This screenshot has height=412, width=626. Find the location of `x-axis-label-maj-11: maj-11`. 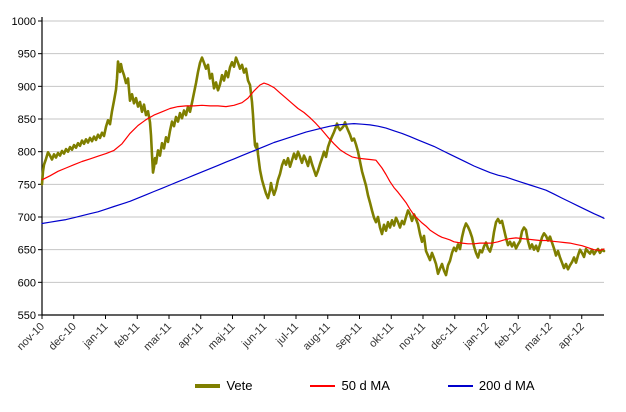

x-axis-label-maj-11: maj-11 is located at coordinates (222, 337).